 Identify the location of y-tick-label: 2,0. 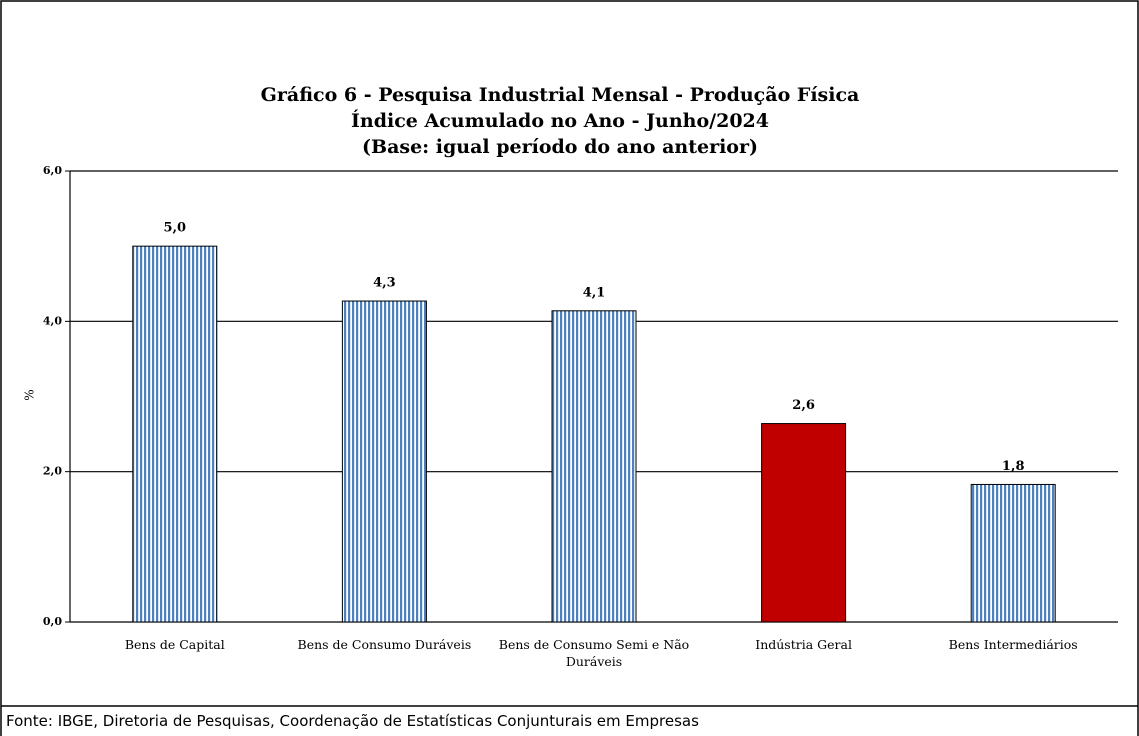
(52, 471).